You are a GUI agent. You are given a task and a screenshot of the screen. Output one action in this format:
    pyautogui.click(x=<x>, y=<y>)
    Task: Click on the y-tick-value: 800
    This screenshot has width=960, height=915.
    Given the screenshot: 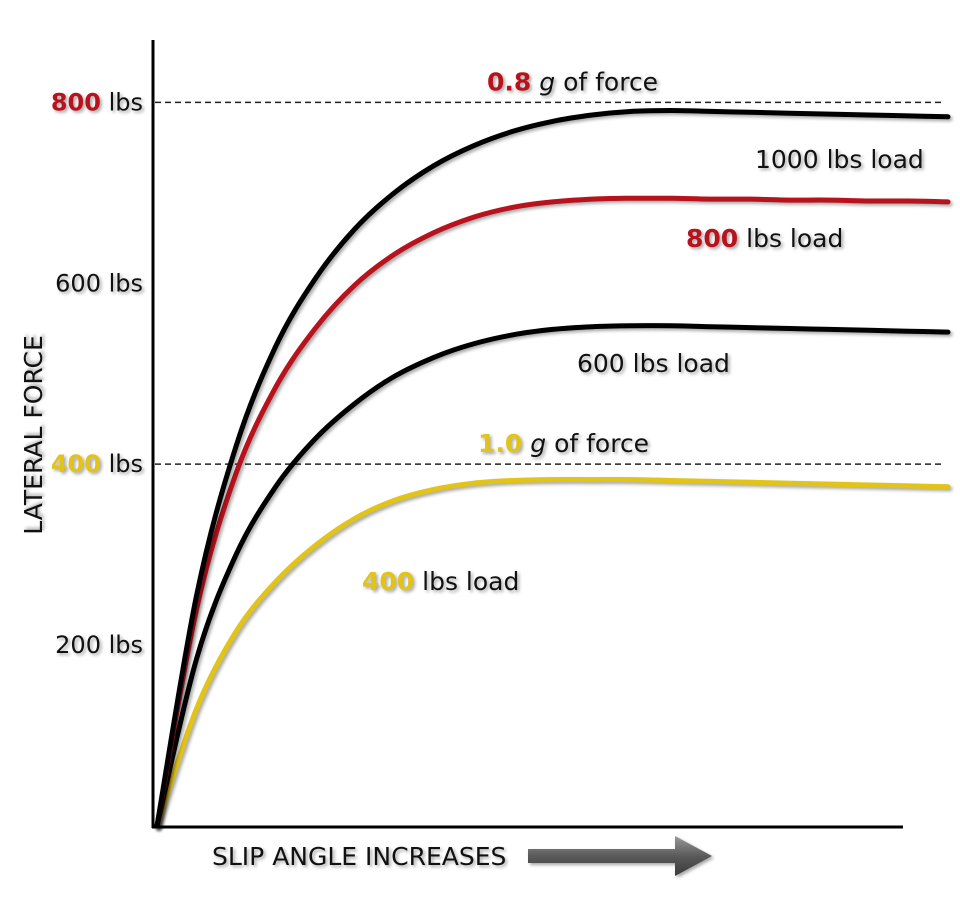 What is the action you would take?
    pyautogui.click(x=76, y=102)
    